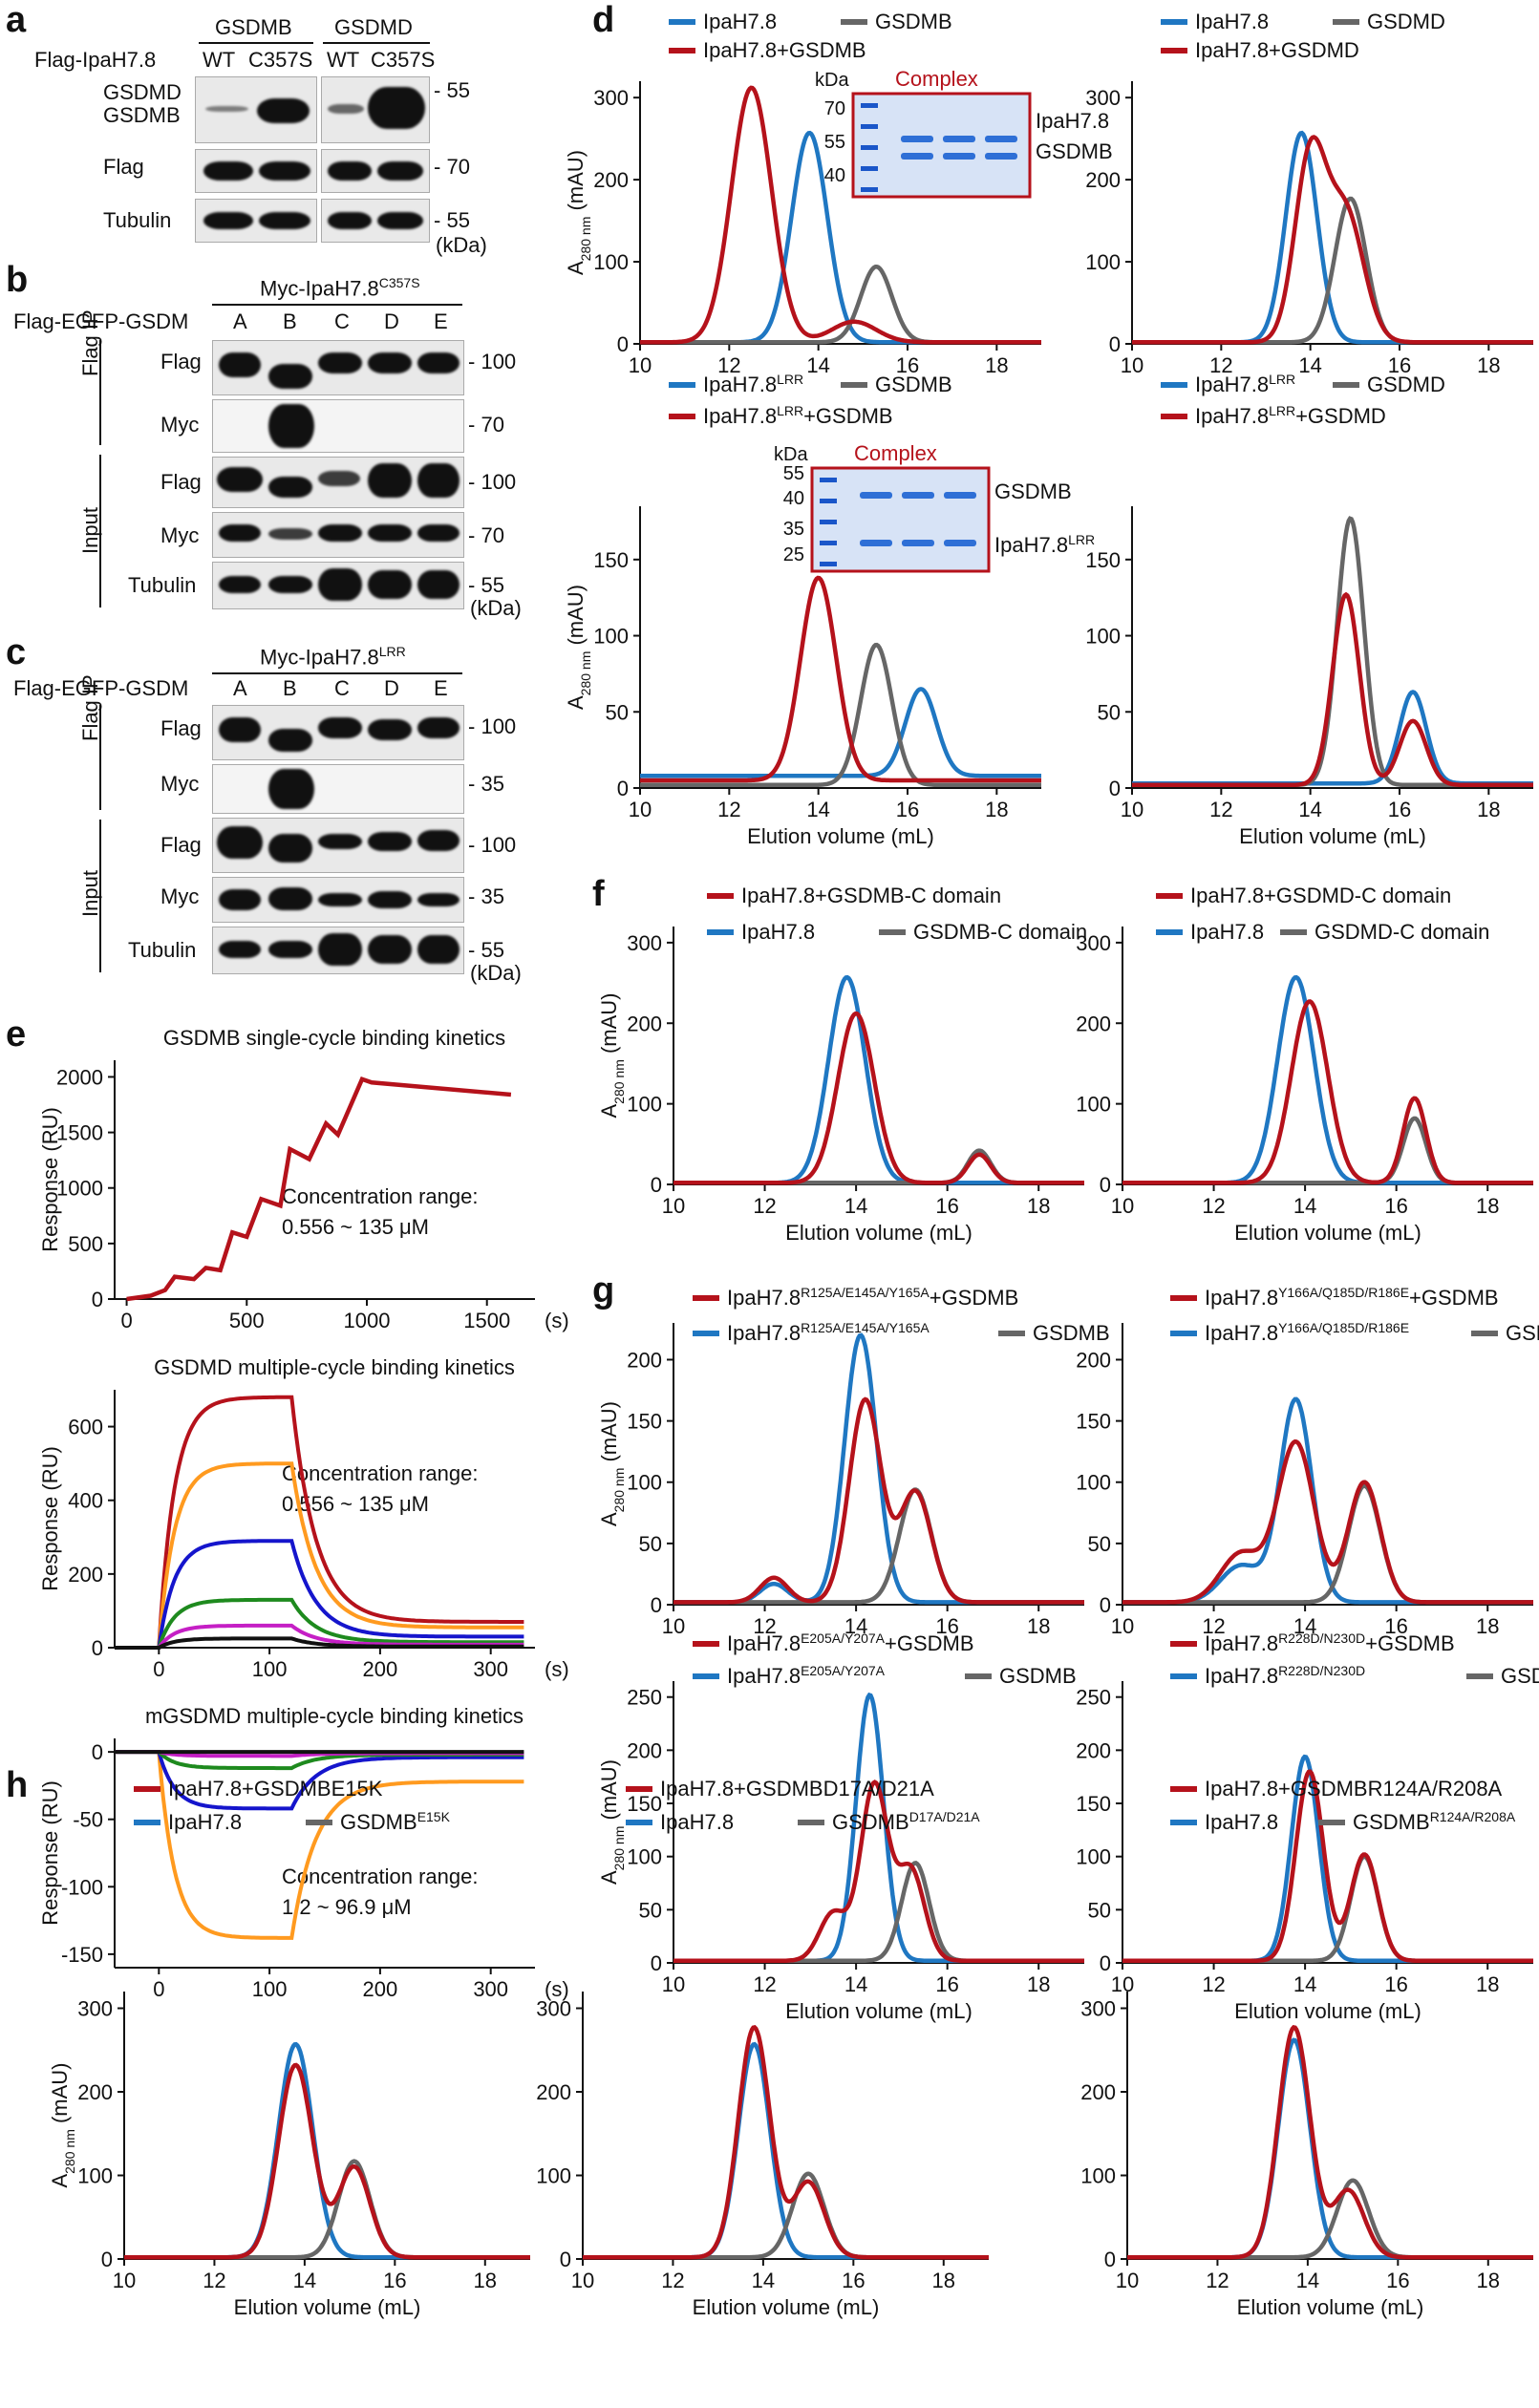 This screenshot has width=1539, height=2408. What do you see at coordinates (1341, 416) in the screenshot?
I see `legend-rest: +GSDMD` at bounding box center [1341, 416].